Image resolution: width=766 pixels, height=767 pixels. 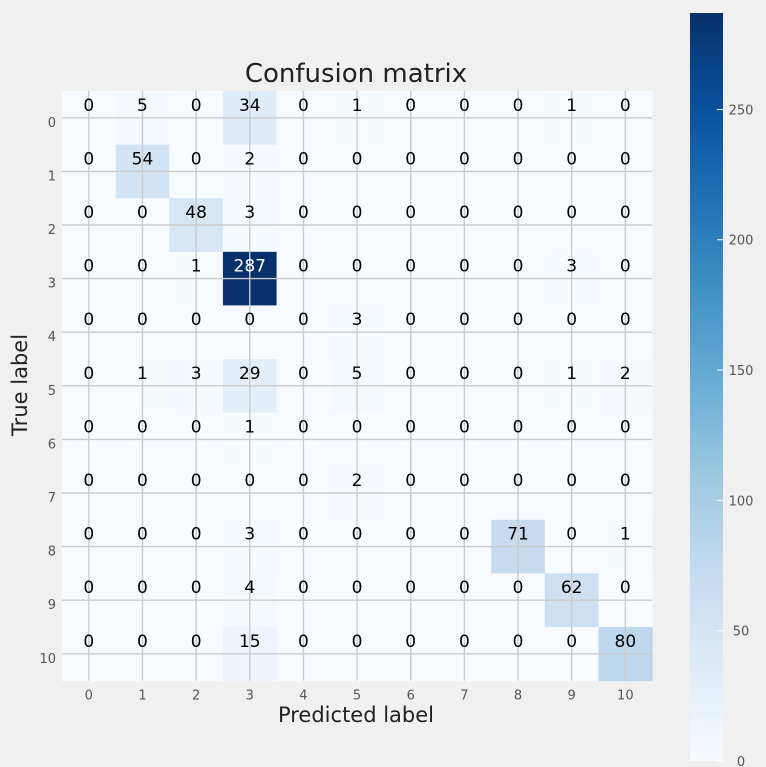 What do you see at coordinates (572, 588) in the screenshot?
I see `cell-value-label: 62` at bounding box center [572, 588].